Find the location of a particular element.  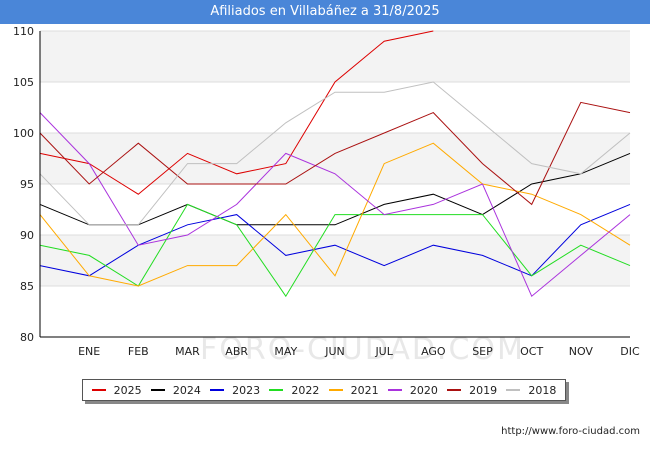

legend-label: 2021 is located at coordinates (364, 390).